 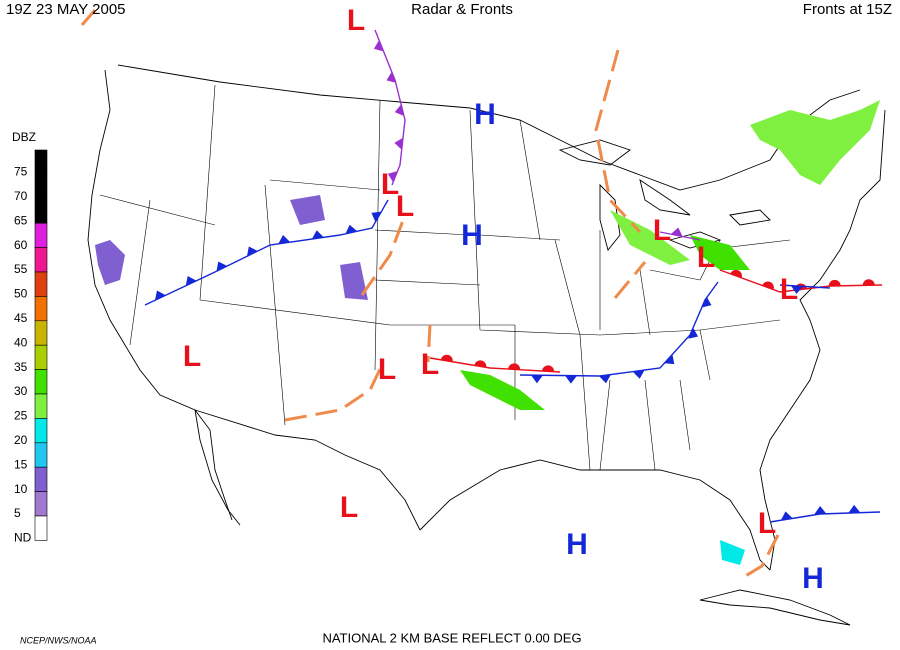 I want to click on legend-label: 75, so click(x=21, y=172).